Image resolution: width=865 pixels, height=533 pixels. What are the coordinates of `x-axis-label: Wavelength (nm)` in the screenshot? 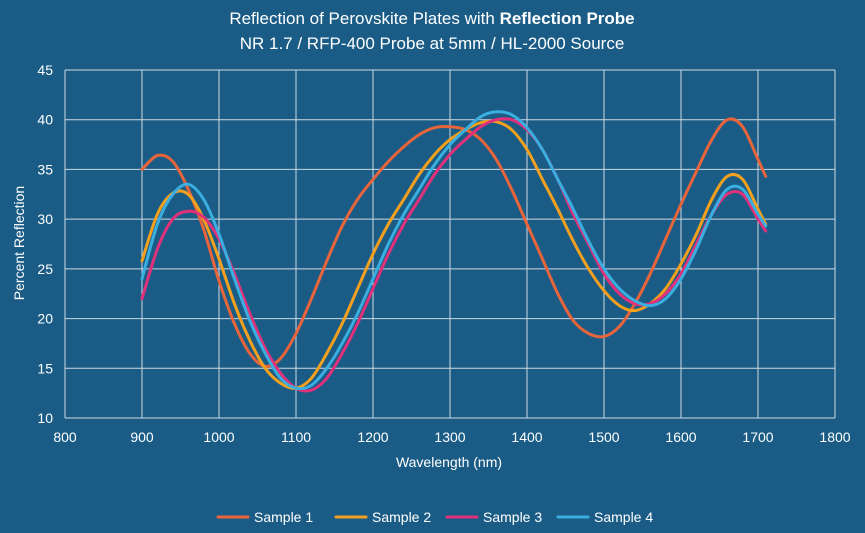 It's located at (449, 462).